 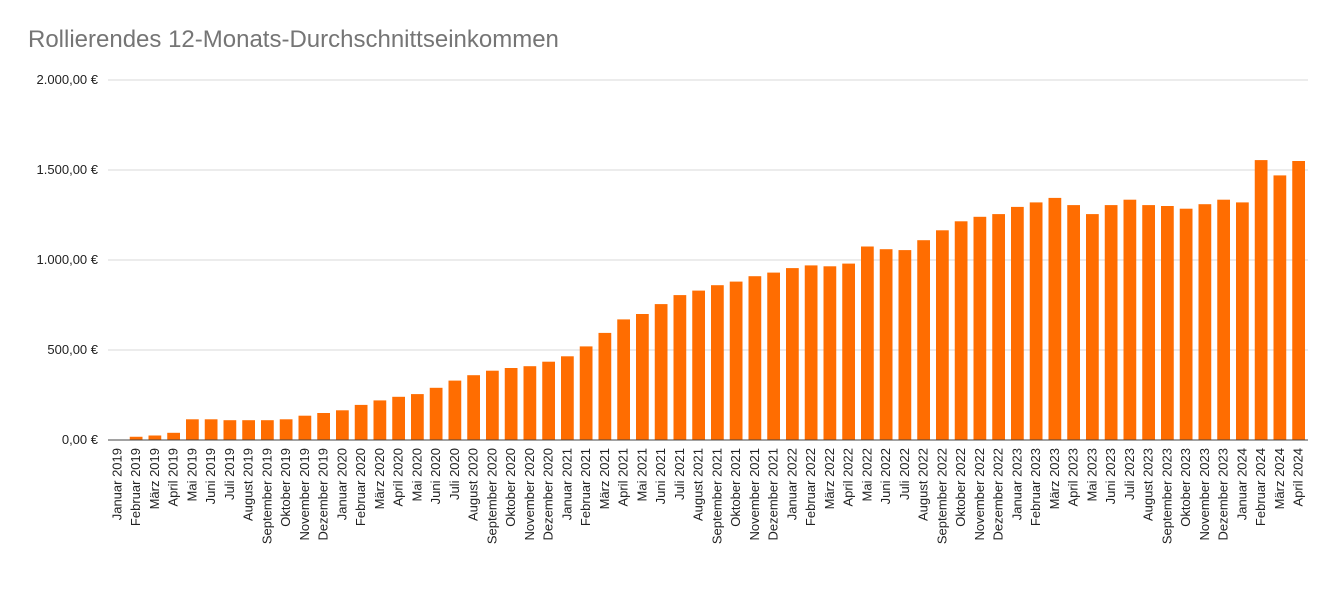 I want to click on x-tick-label: März 2021, so click(x=604, y=478).